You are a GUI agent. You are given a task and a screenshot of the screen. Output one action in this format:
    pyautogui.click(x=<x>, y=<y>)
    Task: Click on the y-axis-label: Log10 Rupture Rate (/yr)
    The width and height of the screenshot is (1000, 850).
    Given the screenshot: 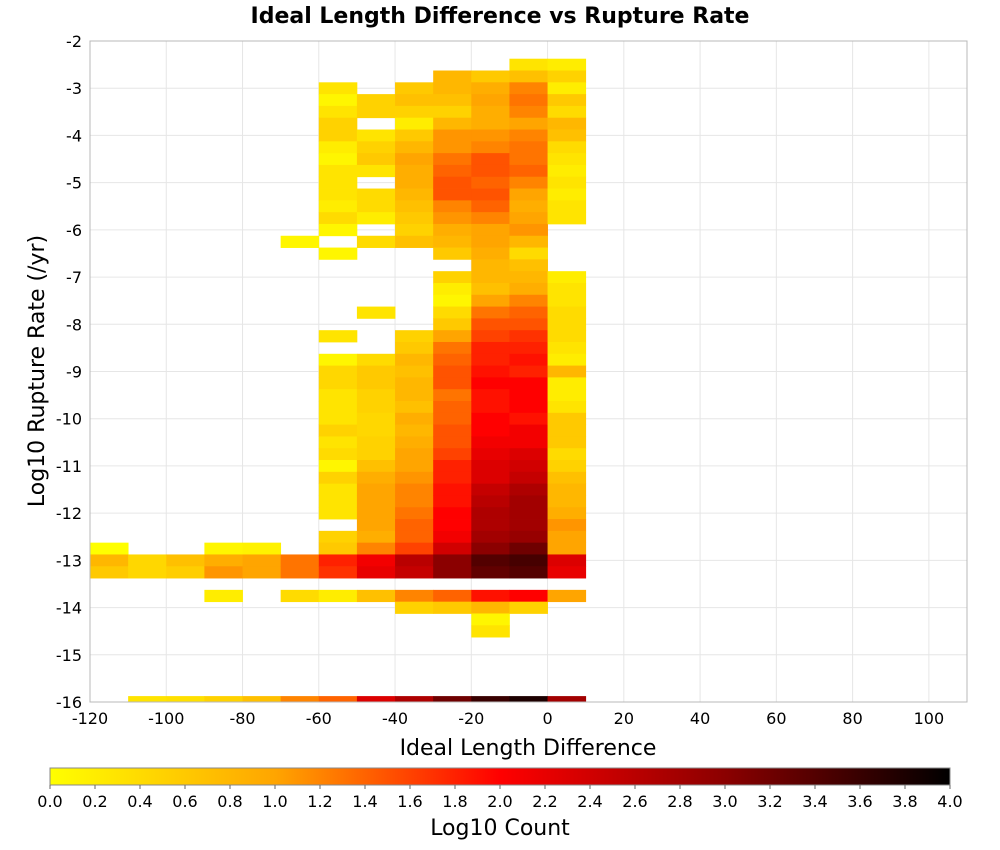 What is the action you would take?
    pyautogui.click(x=37, y=371)
    